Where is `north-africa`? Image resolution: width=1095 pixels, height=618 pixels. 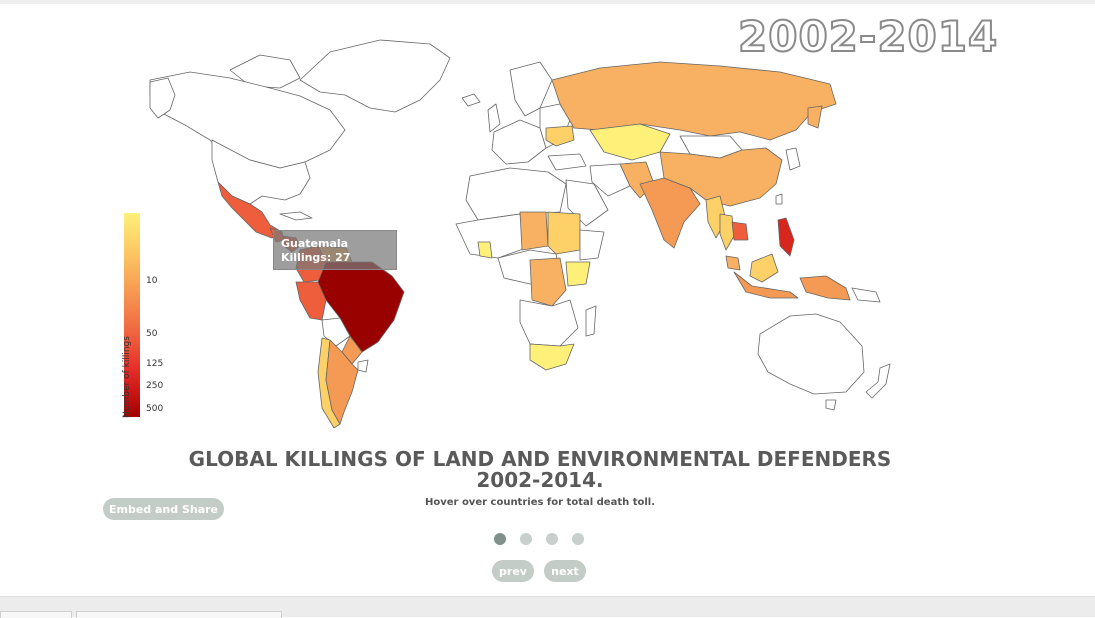 north-africa is located at coordinates (516, 194).